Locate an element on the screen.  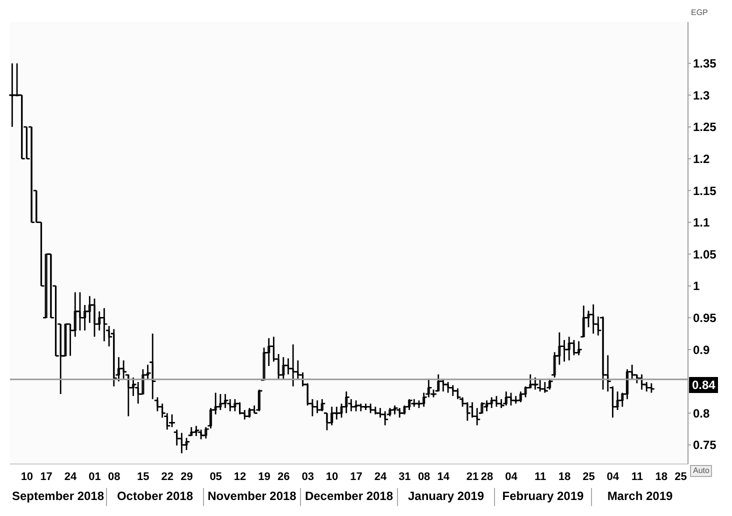
x-tick-label: 12 is located at coordinates (240, 476).